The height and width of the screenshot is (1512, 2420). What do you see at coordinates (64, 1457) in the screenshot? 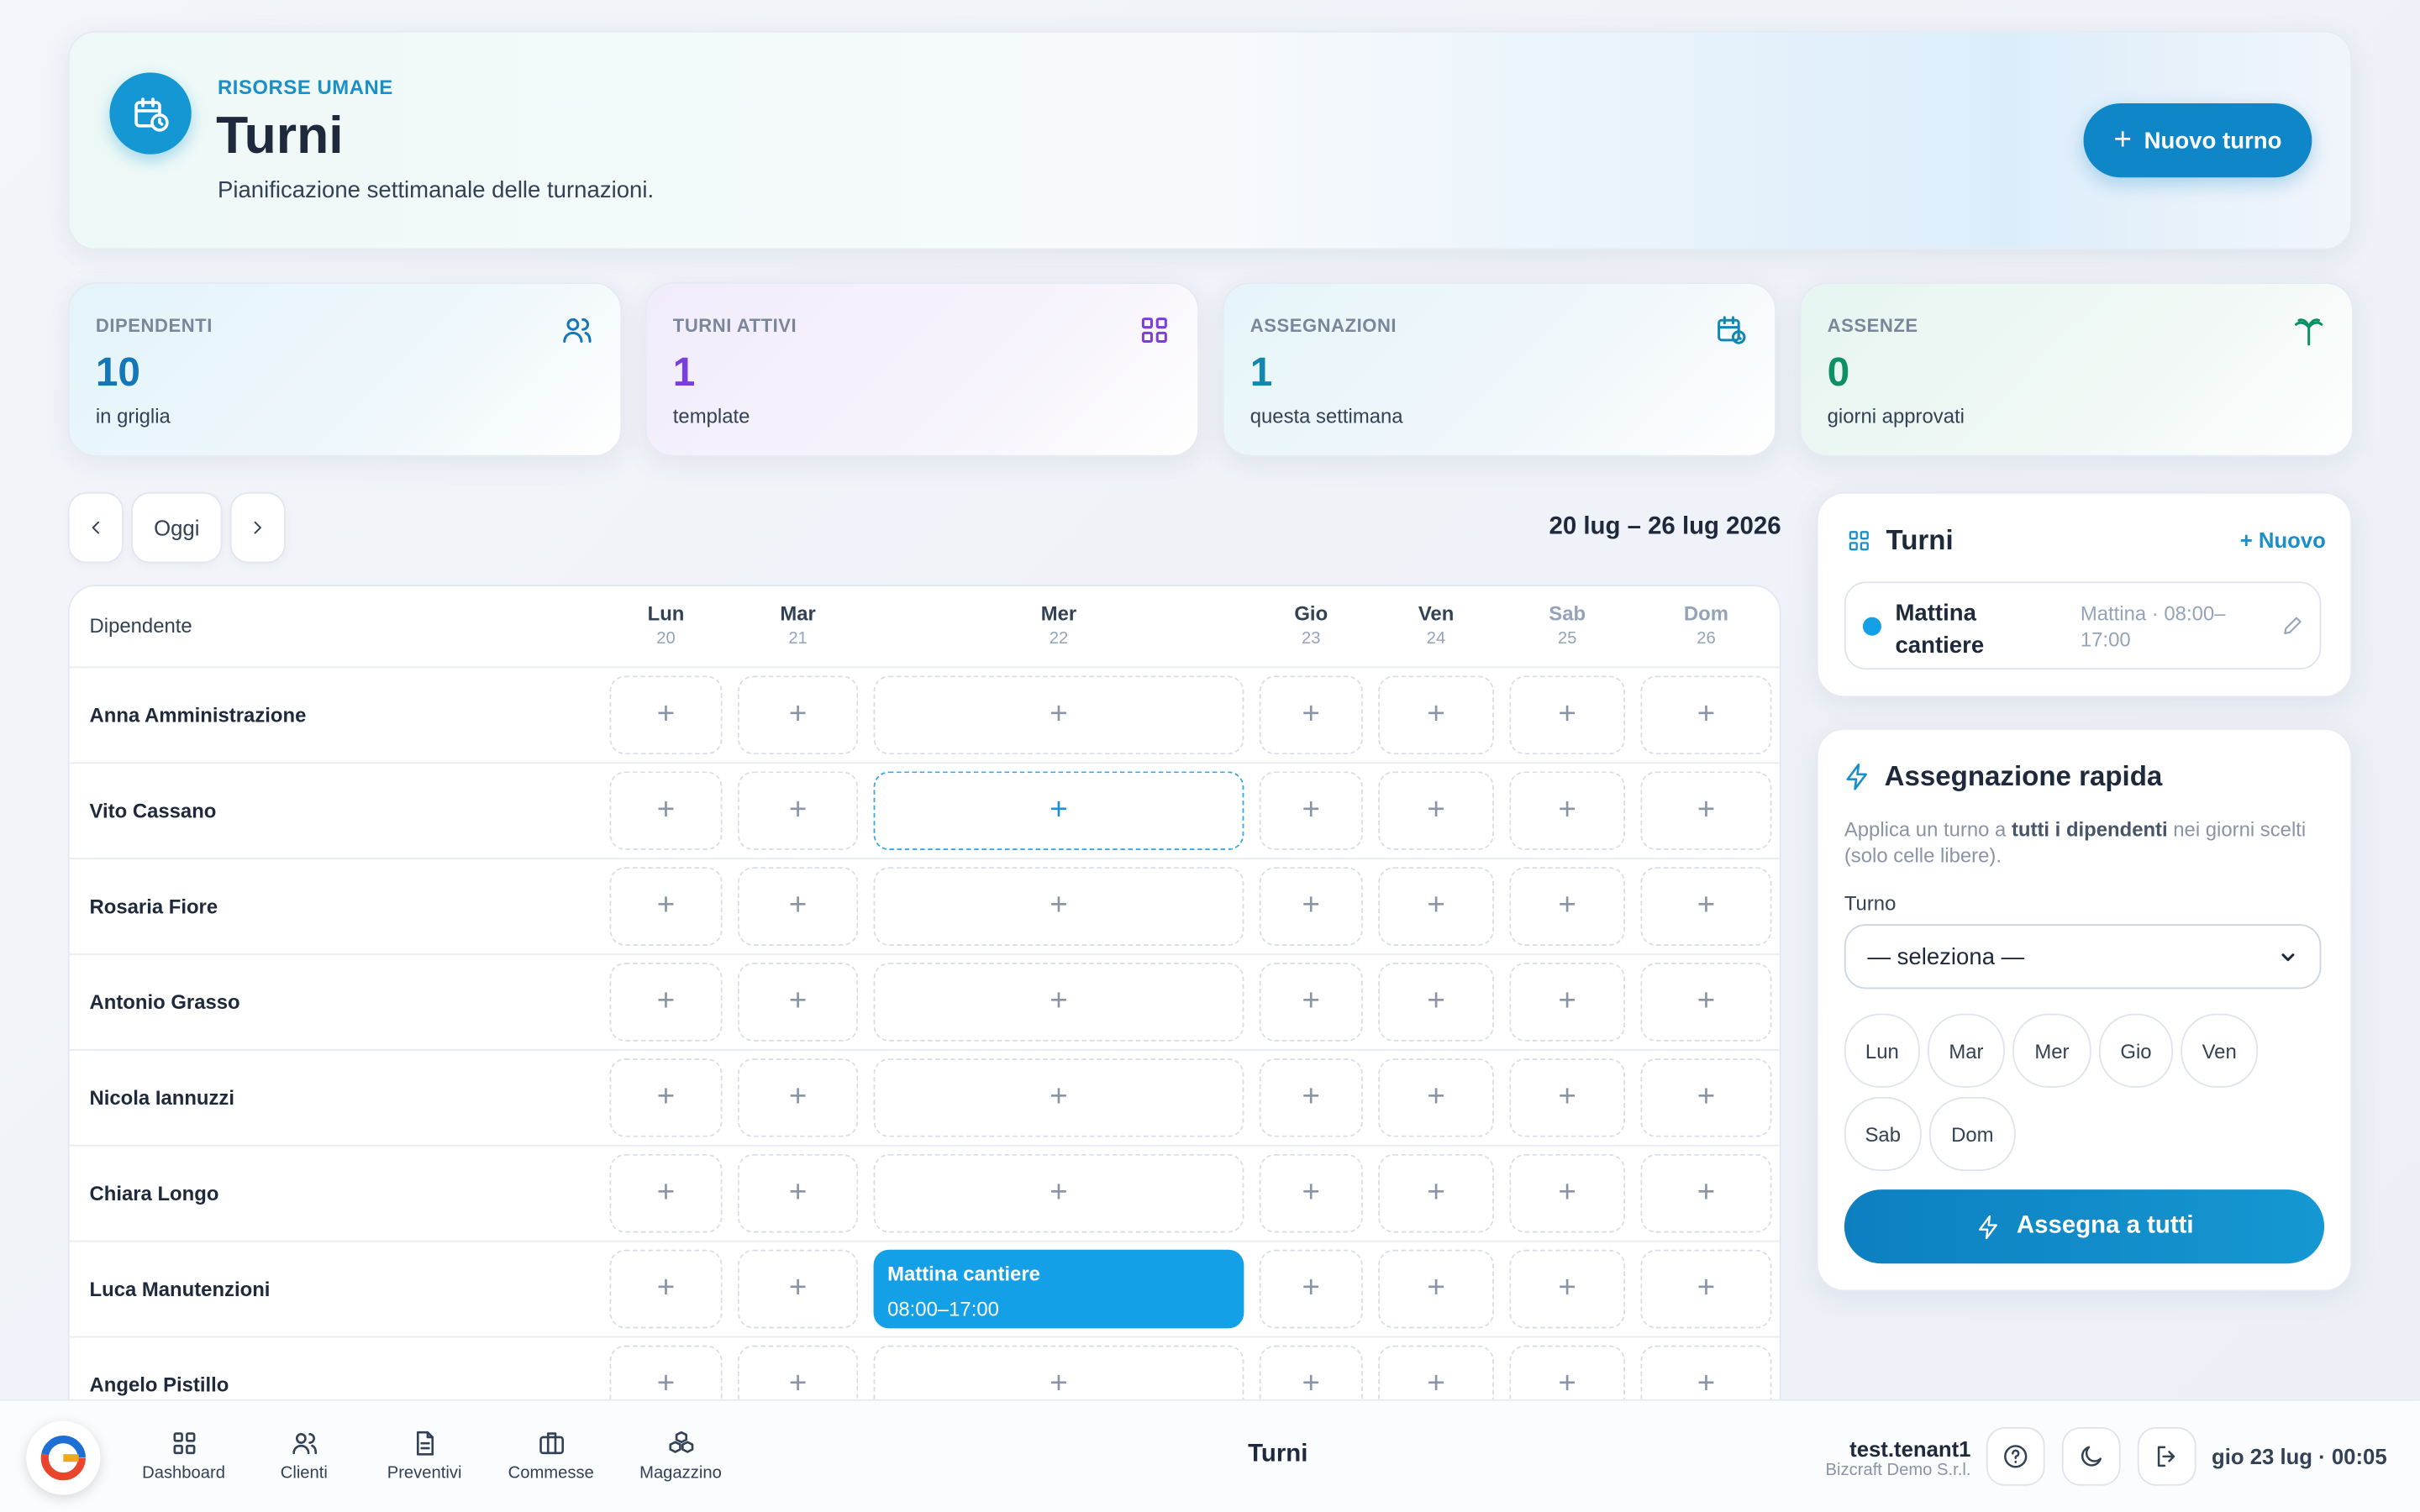
I see `app-logo` at bounding box center [64, 1457].